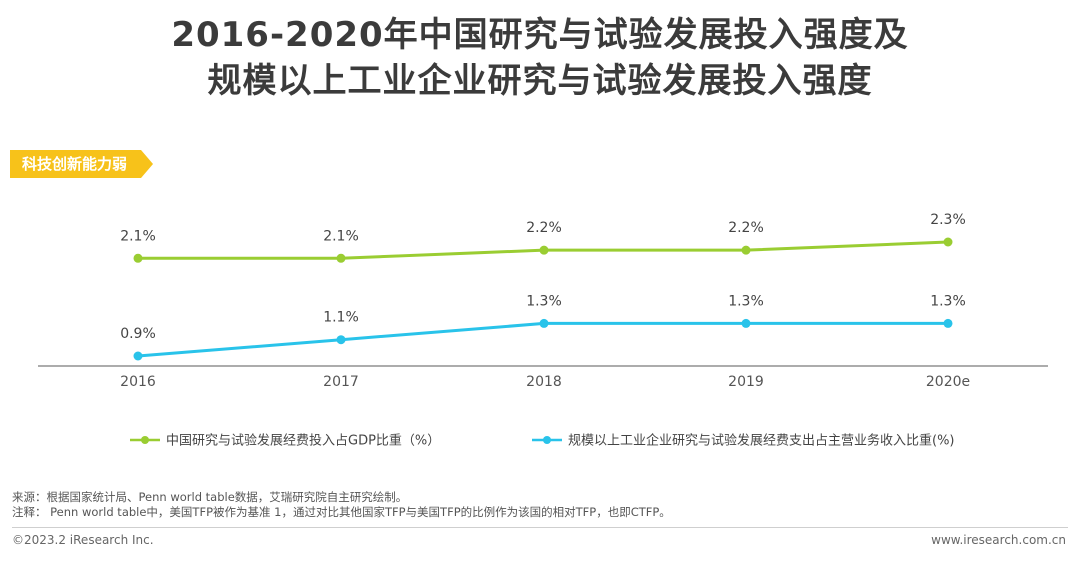  What do you see at coordinates (341, 318) in the screenshot?
I see `series-2-data-label: 1.1%` at bounding box center [341, 318].